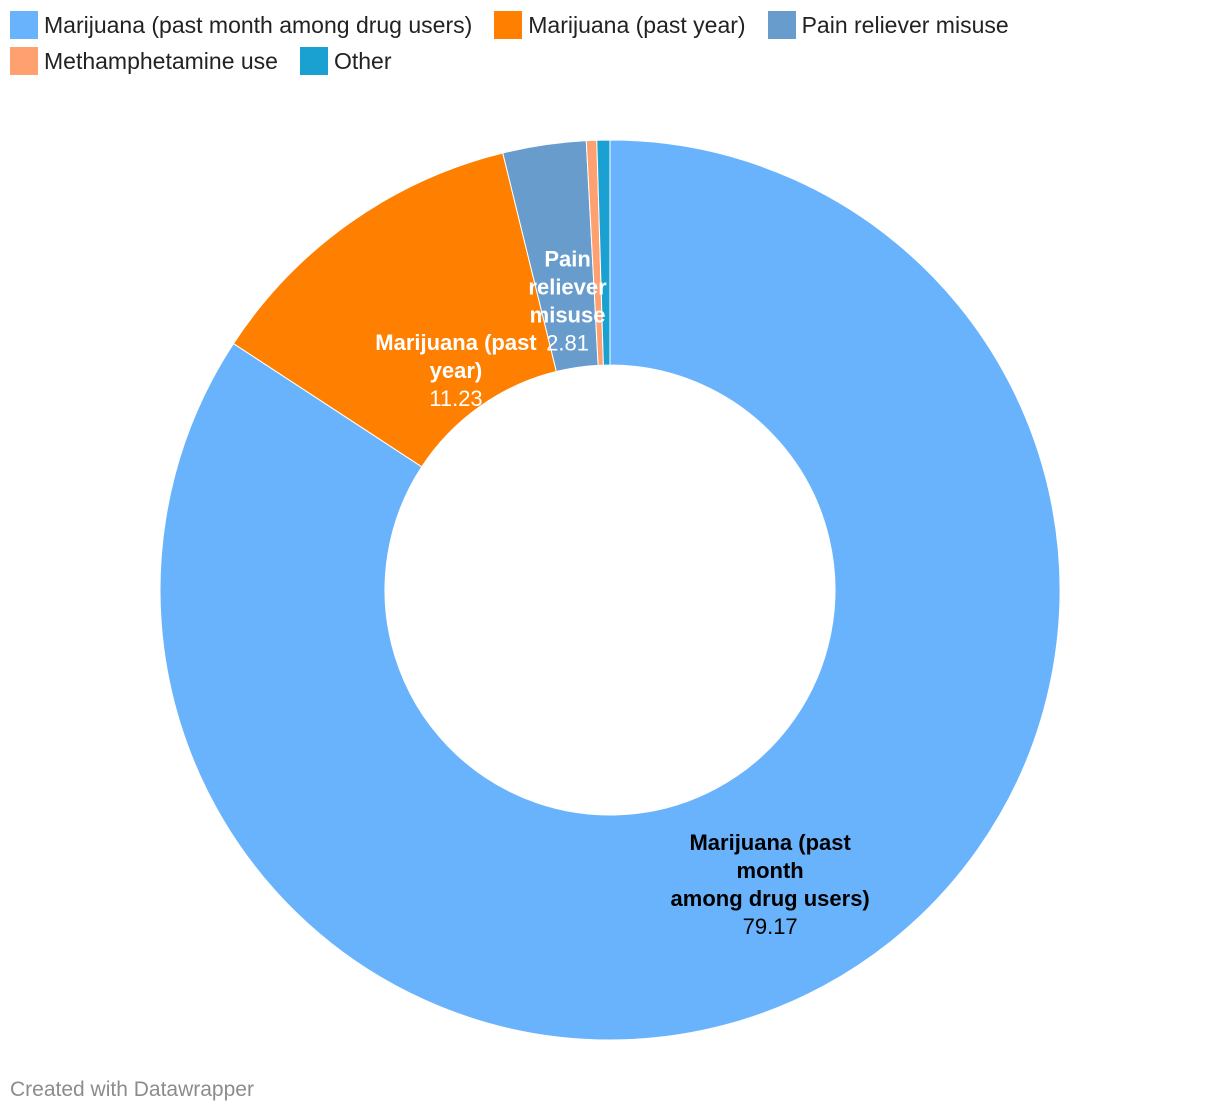 This screenshot has width=1220, height=1116. I want to click on legend-label: Methamphetamine use, so click(161, 60).